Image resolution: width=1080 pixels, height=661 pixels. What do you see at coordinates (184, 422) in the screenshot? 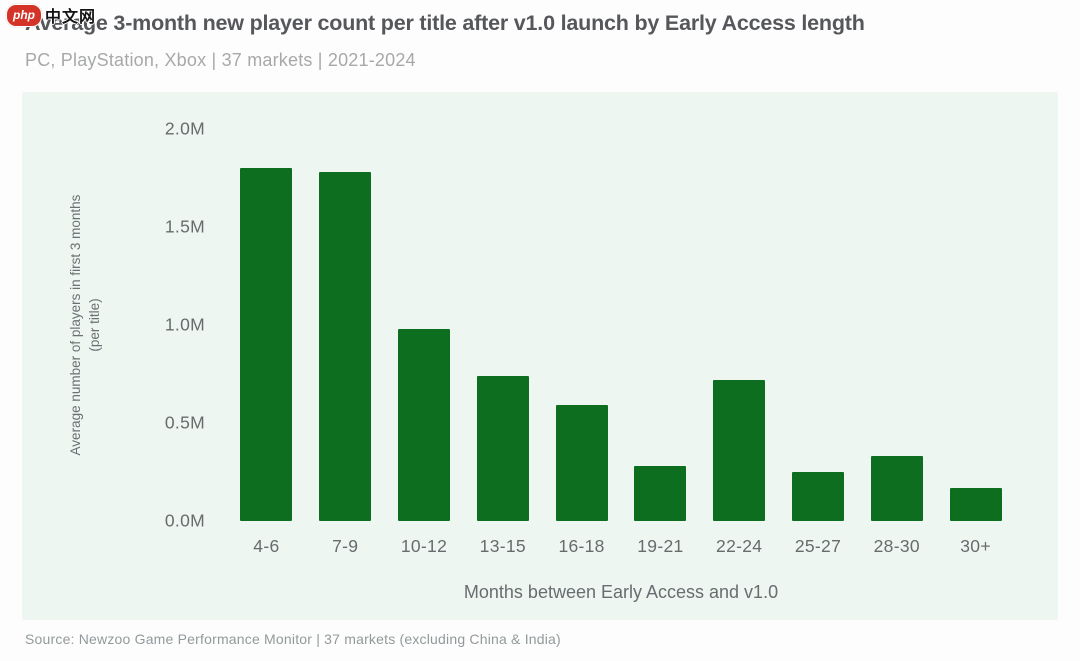
I see `y-tick-label-0.5M: 0.5M` at bounding box center [184, 422].